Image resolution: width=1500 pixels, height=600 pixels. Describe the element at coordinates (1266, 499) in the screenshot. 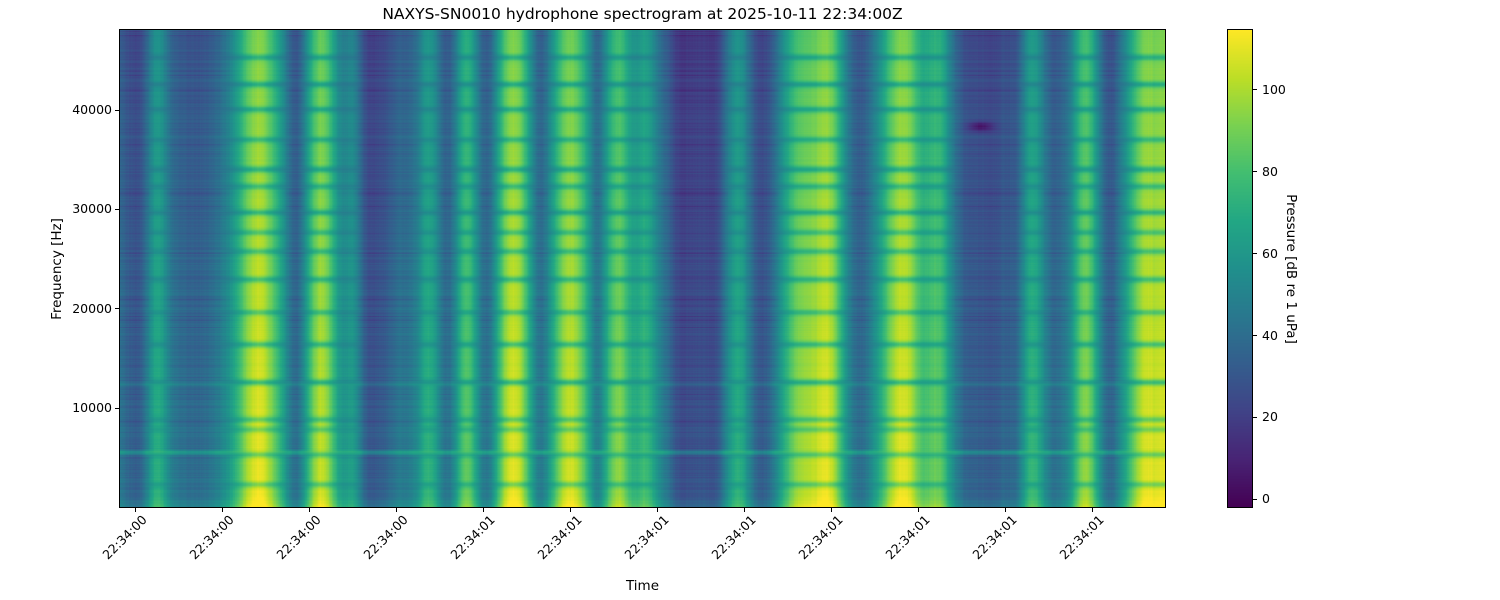

I see `colorbar-tick-label: 0` at that location.